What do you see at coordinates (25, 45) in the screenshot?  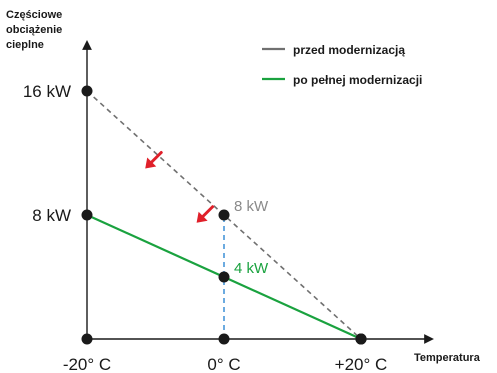 I see `y-axis-title-line-3: cieplne` at bounding box center [25, 45].